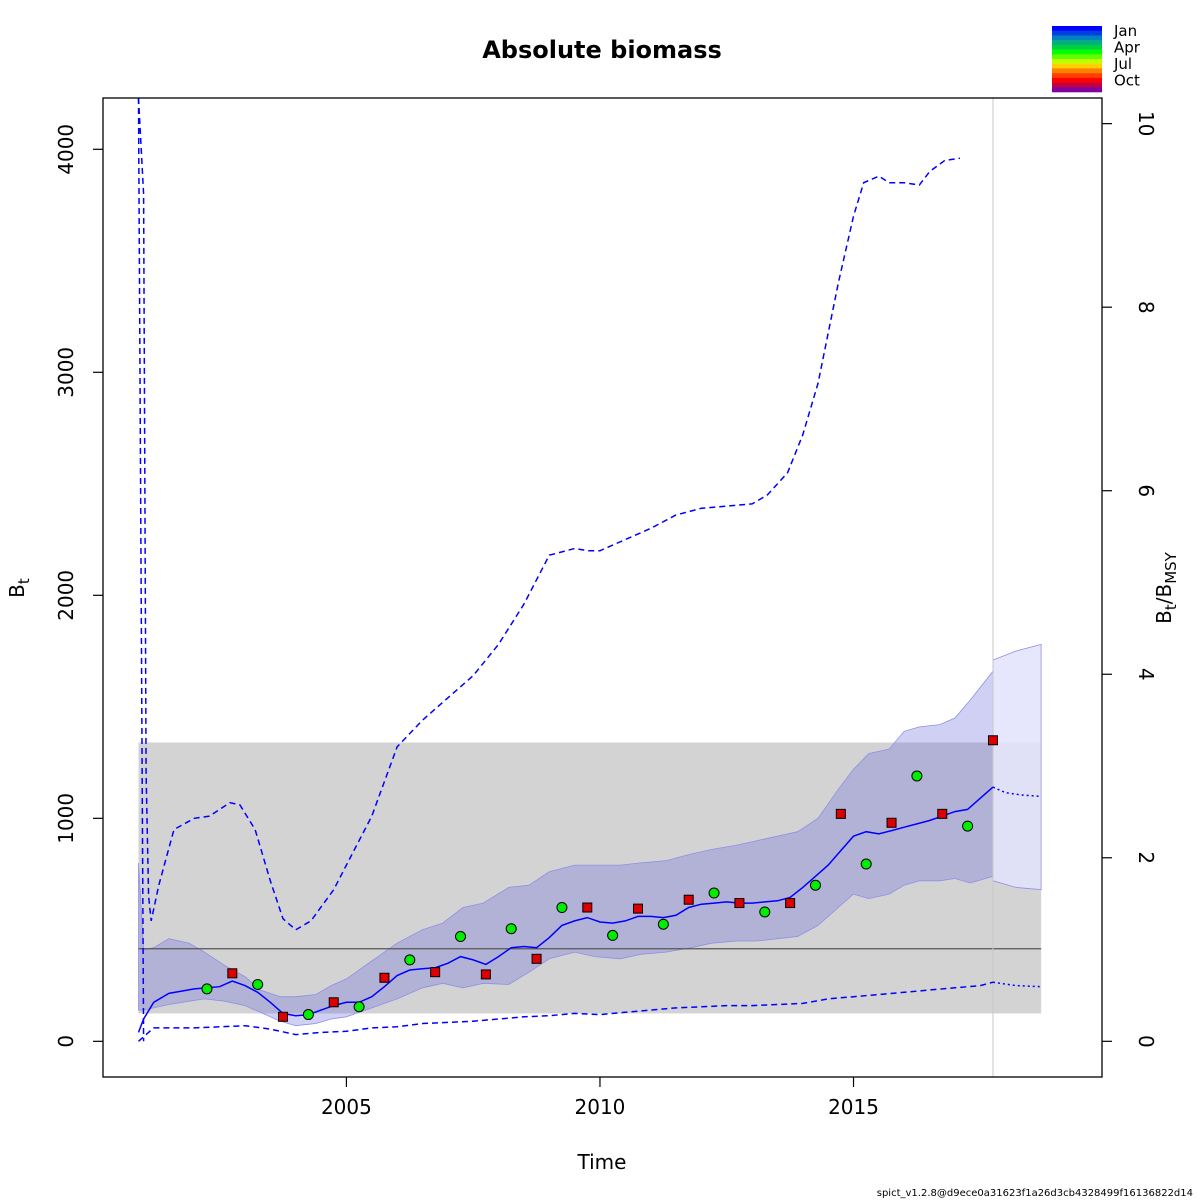 The image size is (1200, 1200). Describe the element at coordinates (66, 595) in the screenshot. I see `y-tick-label-2: 2000` at that location.